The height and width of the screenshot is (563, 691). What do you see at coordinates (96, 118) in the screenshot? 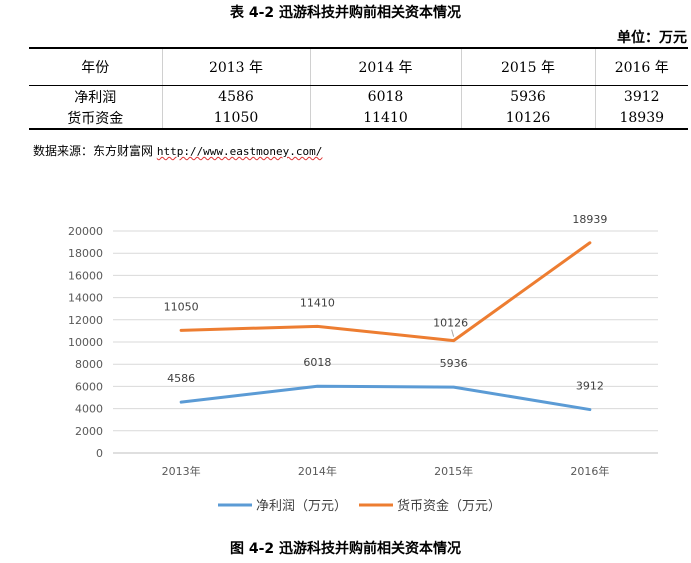
I see `table-cell: 货币资金` at bounding box center [96, 118].